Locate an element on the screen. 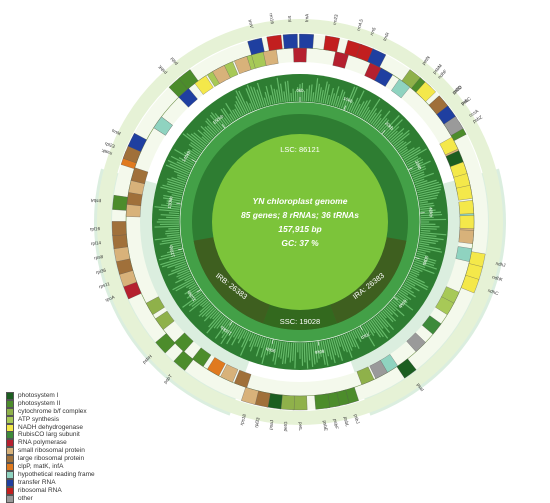  legend-label: large ribosomal protein is located at coordinates (51, 459).